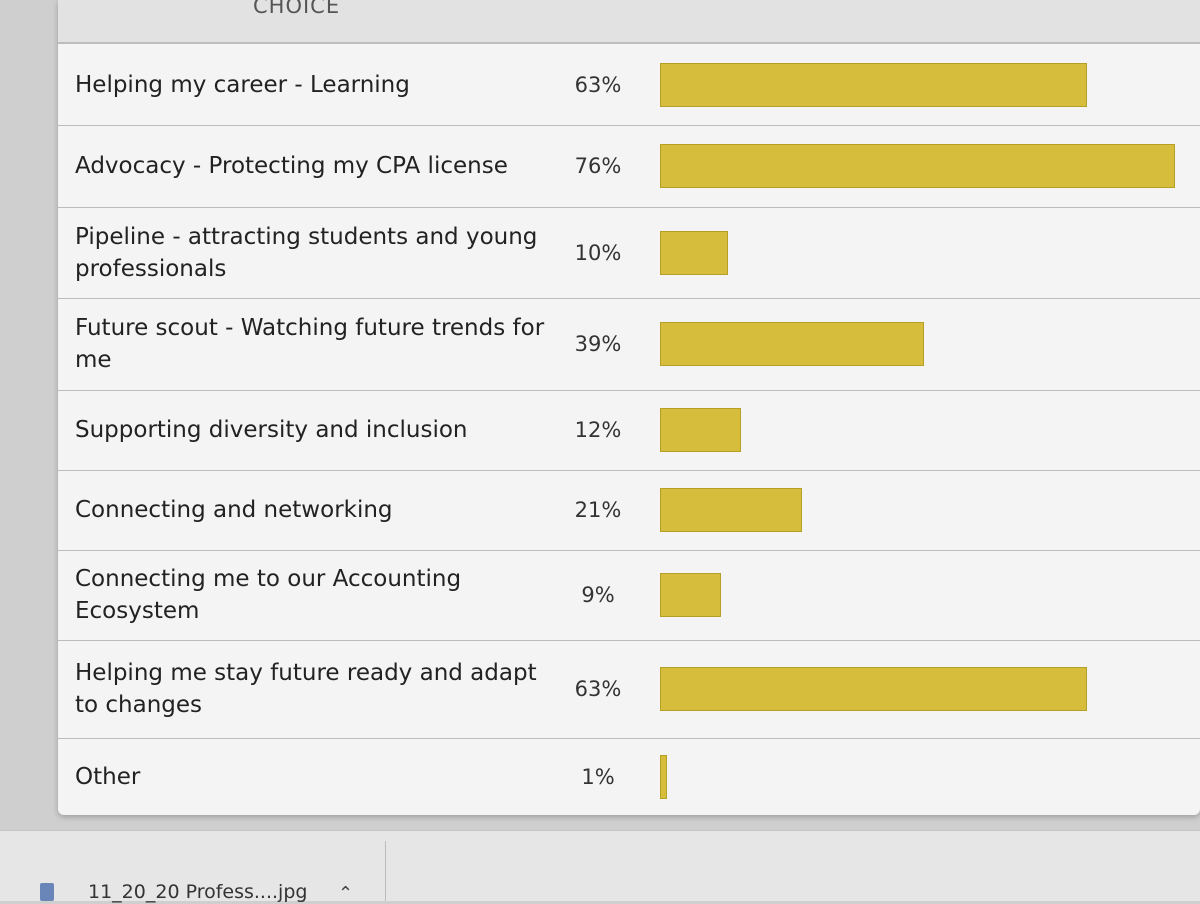 The image size is (1200, 904). I want to click on percent-label: 10%, so click(598, 252).